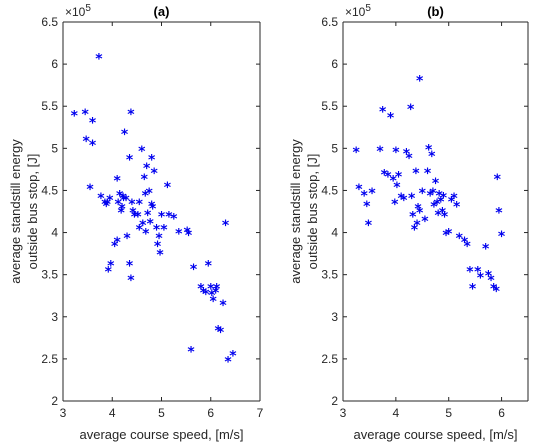  What do you see at coordinates (49, 22) in the screenshot?
I see `panel-a-y-tick-label: 6.5` at bounding box center [49, 22].